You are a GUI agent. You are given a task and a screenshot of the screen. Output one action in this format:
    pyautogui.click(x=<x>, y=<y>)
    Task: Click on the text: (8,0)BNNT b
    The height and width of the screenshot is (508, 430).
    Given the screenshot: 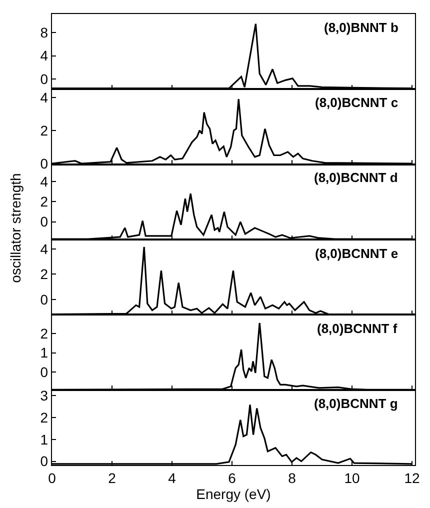 What is the action you would take?
    pyautogui.click(x=361, y=27)
    